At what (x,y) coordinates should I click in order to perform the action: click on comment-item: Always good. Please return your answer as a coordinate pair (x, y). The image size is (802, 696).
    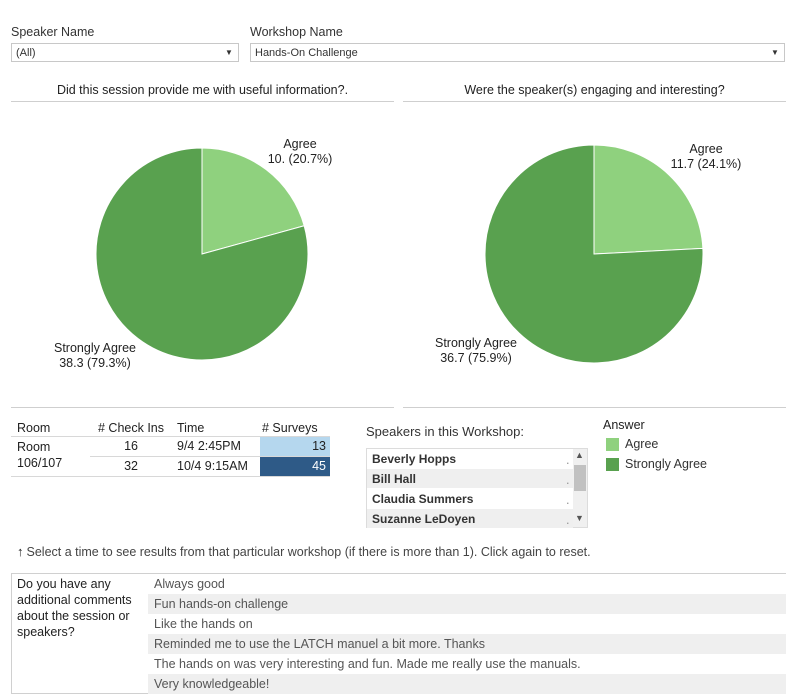
    Looking at the image, I should click on (467, 584).